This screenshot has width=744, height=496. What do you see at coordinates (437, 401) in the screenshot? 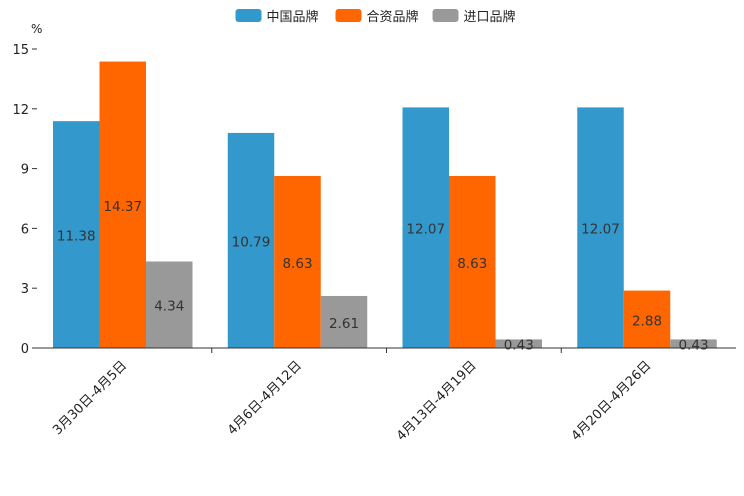
I see `x-category-label: 4月13日-4月19日` at bounding box center [437, 401].